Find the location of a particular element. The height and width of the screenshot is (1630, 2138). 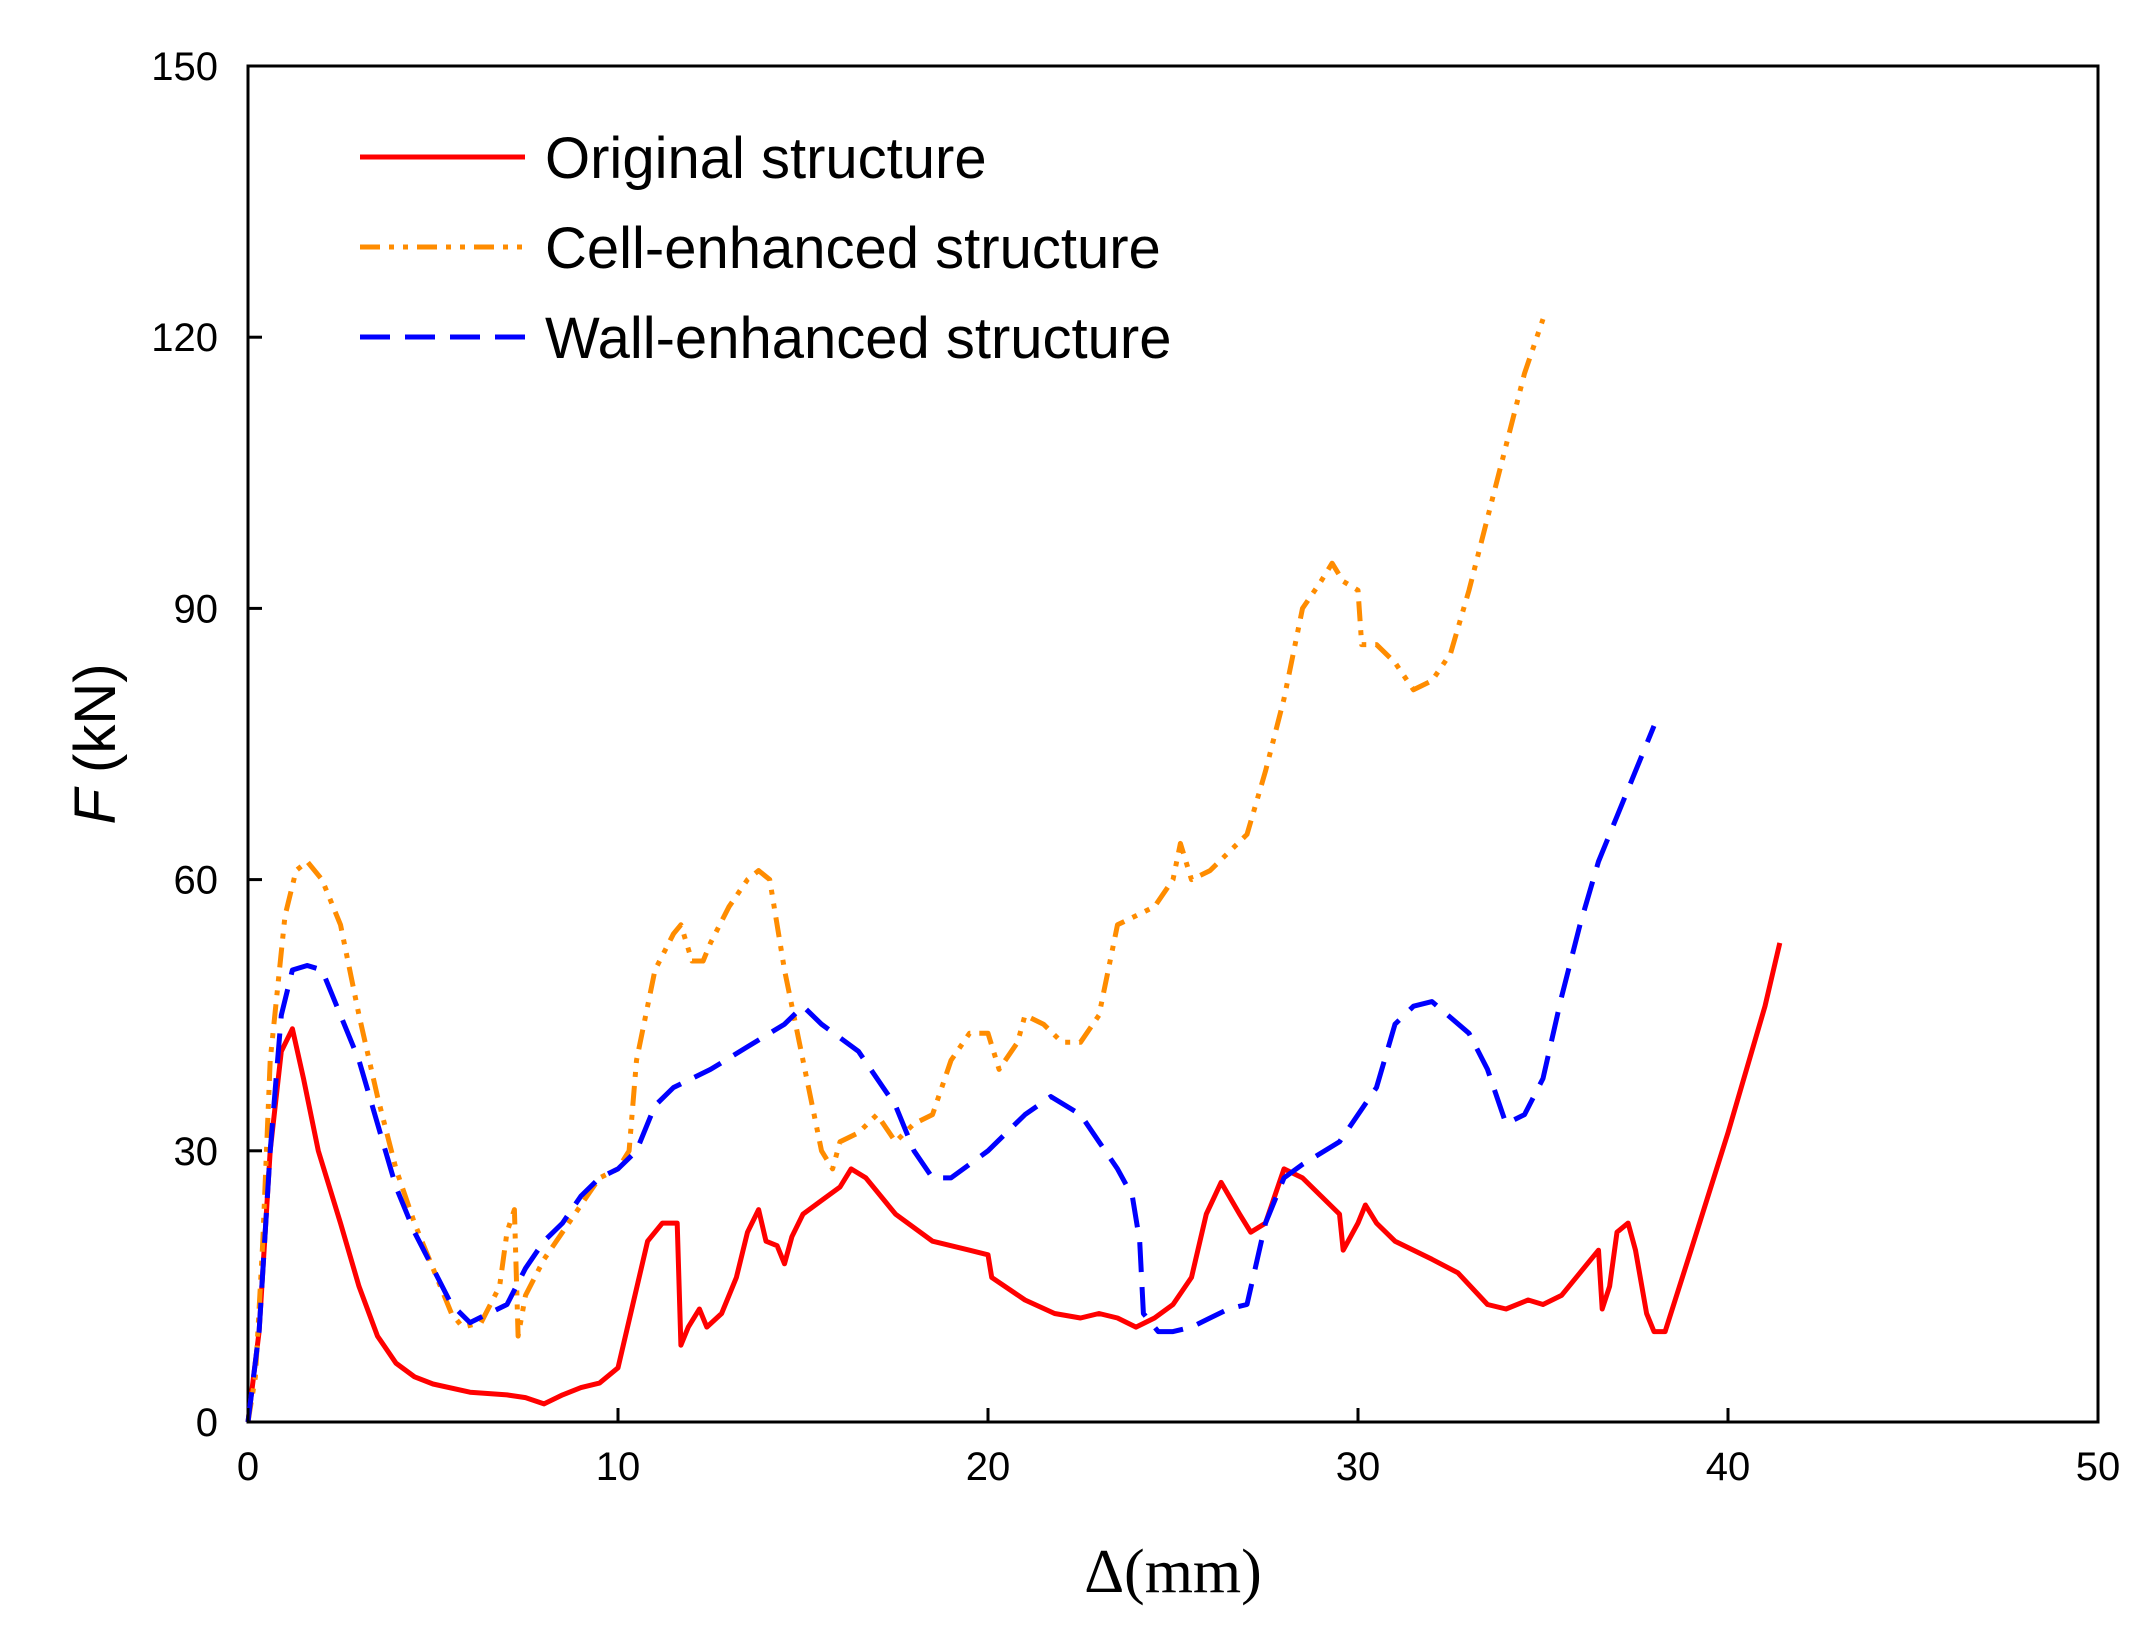

x-axis: 0 10 20 30 40 50 is located at coordinates (1178, 1448).